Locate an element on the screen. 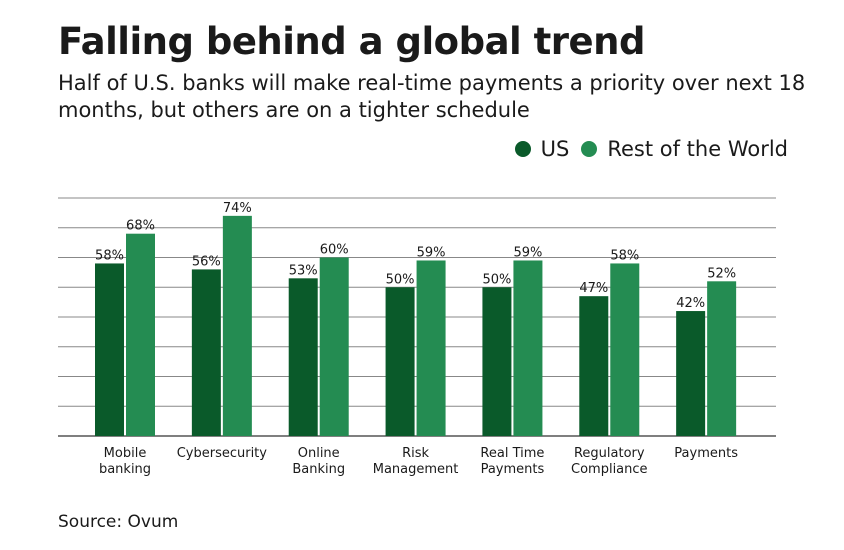 The height and width of the screenshot is (550, 844). value-label-rest-of-world: 52% is located at coordinates (721, 273).